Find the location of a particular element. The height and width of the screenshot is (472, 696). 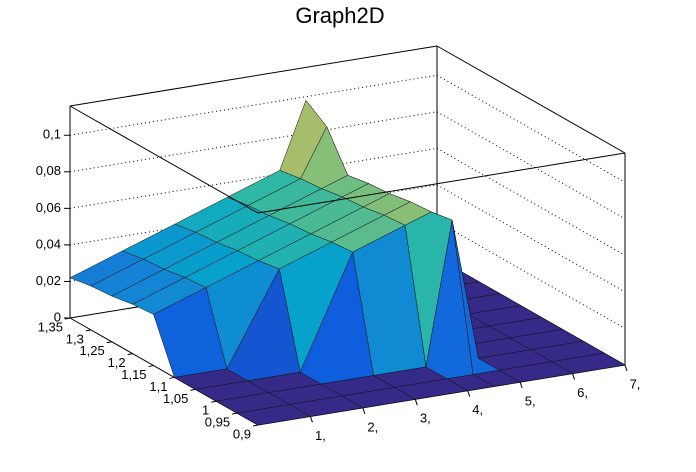

x-tick-label: 2, is located at coordinates (372, 426).